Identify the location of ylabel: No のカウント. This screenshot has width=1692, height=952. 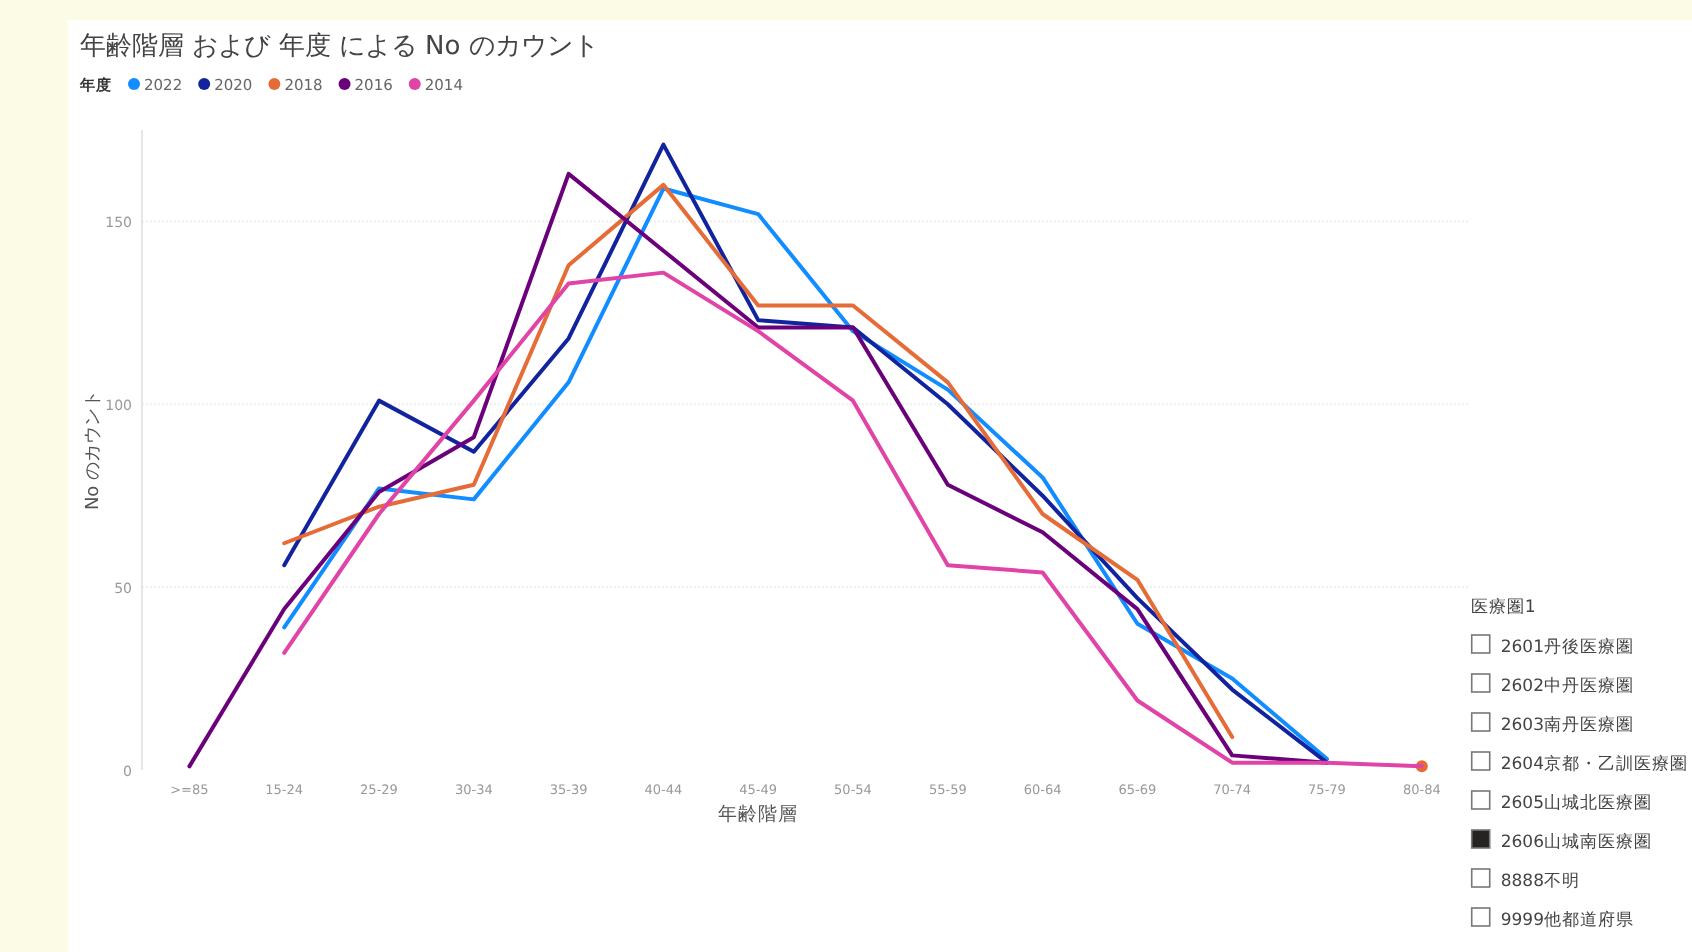
(94, 450).